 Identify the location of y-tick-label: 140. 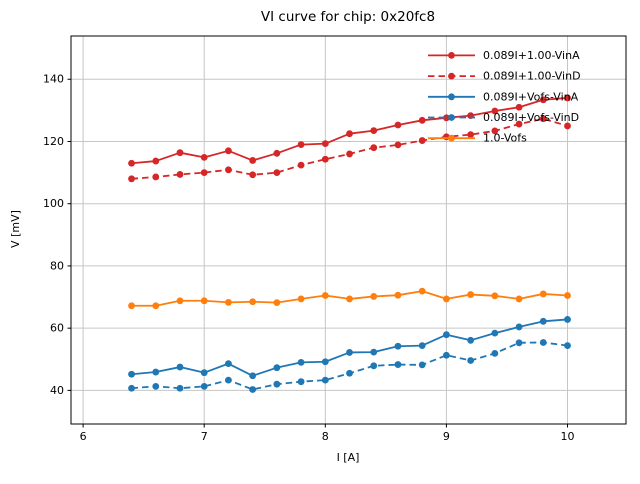
(53, 79).